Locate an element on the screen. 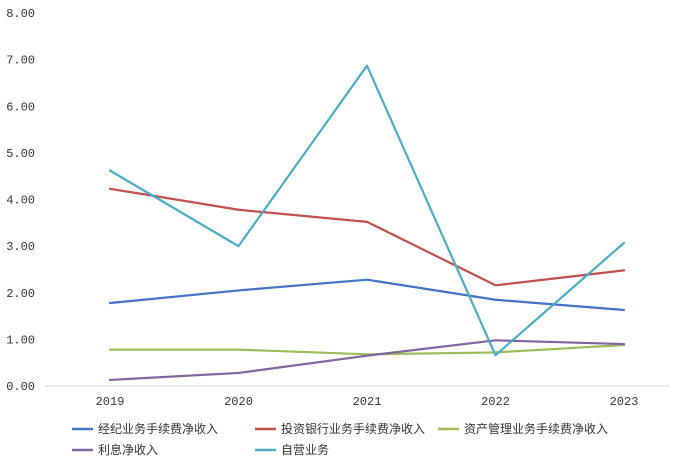 The image size is (700, 465). legend-label: 资产管理业务手续费净收入 is located at coordinates (536, 428).